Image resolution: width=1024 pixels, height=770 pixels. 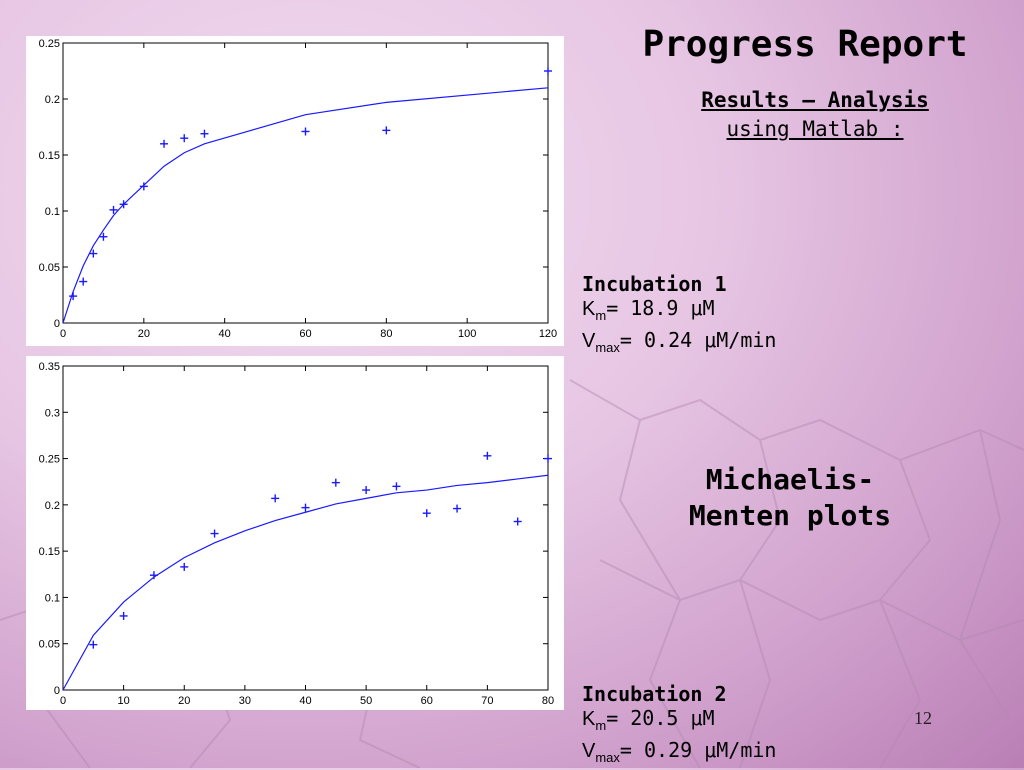 What do you see at coordinates (467, 334) in the screenshot?
I see `x-tick-label: 100` at bounding box center [467, 334].